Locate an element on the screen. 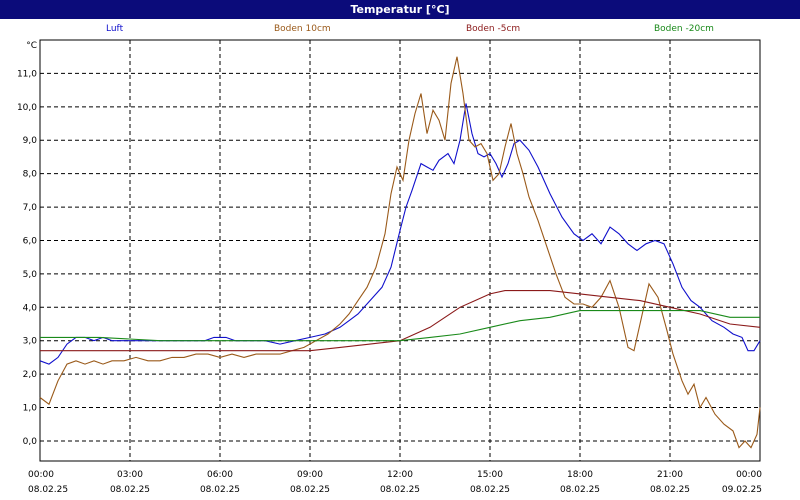  legend-boden-10cm: Boden 10cm is located at coordinates (302, 29).